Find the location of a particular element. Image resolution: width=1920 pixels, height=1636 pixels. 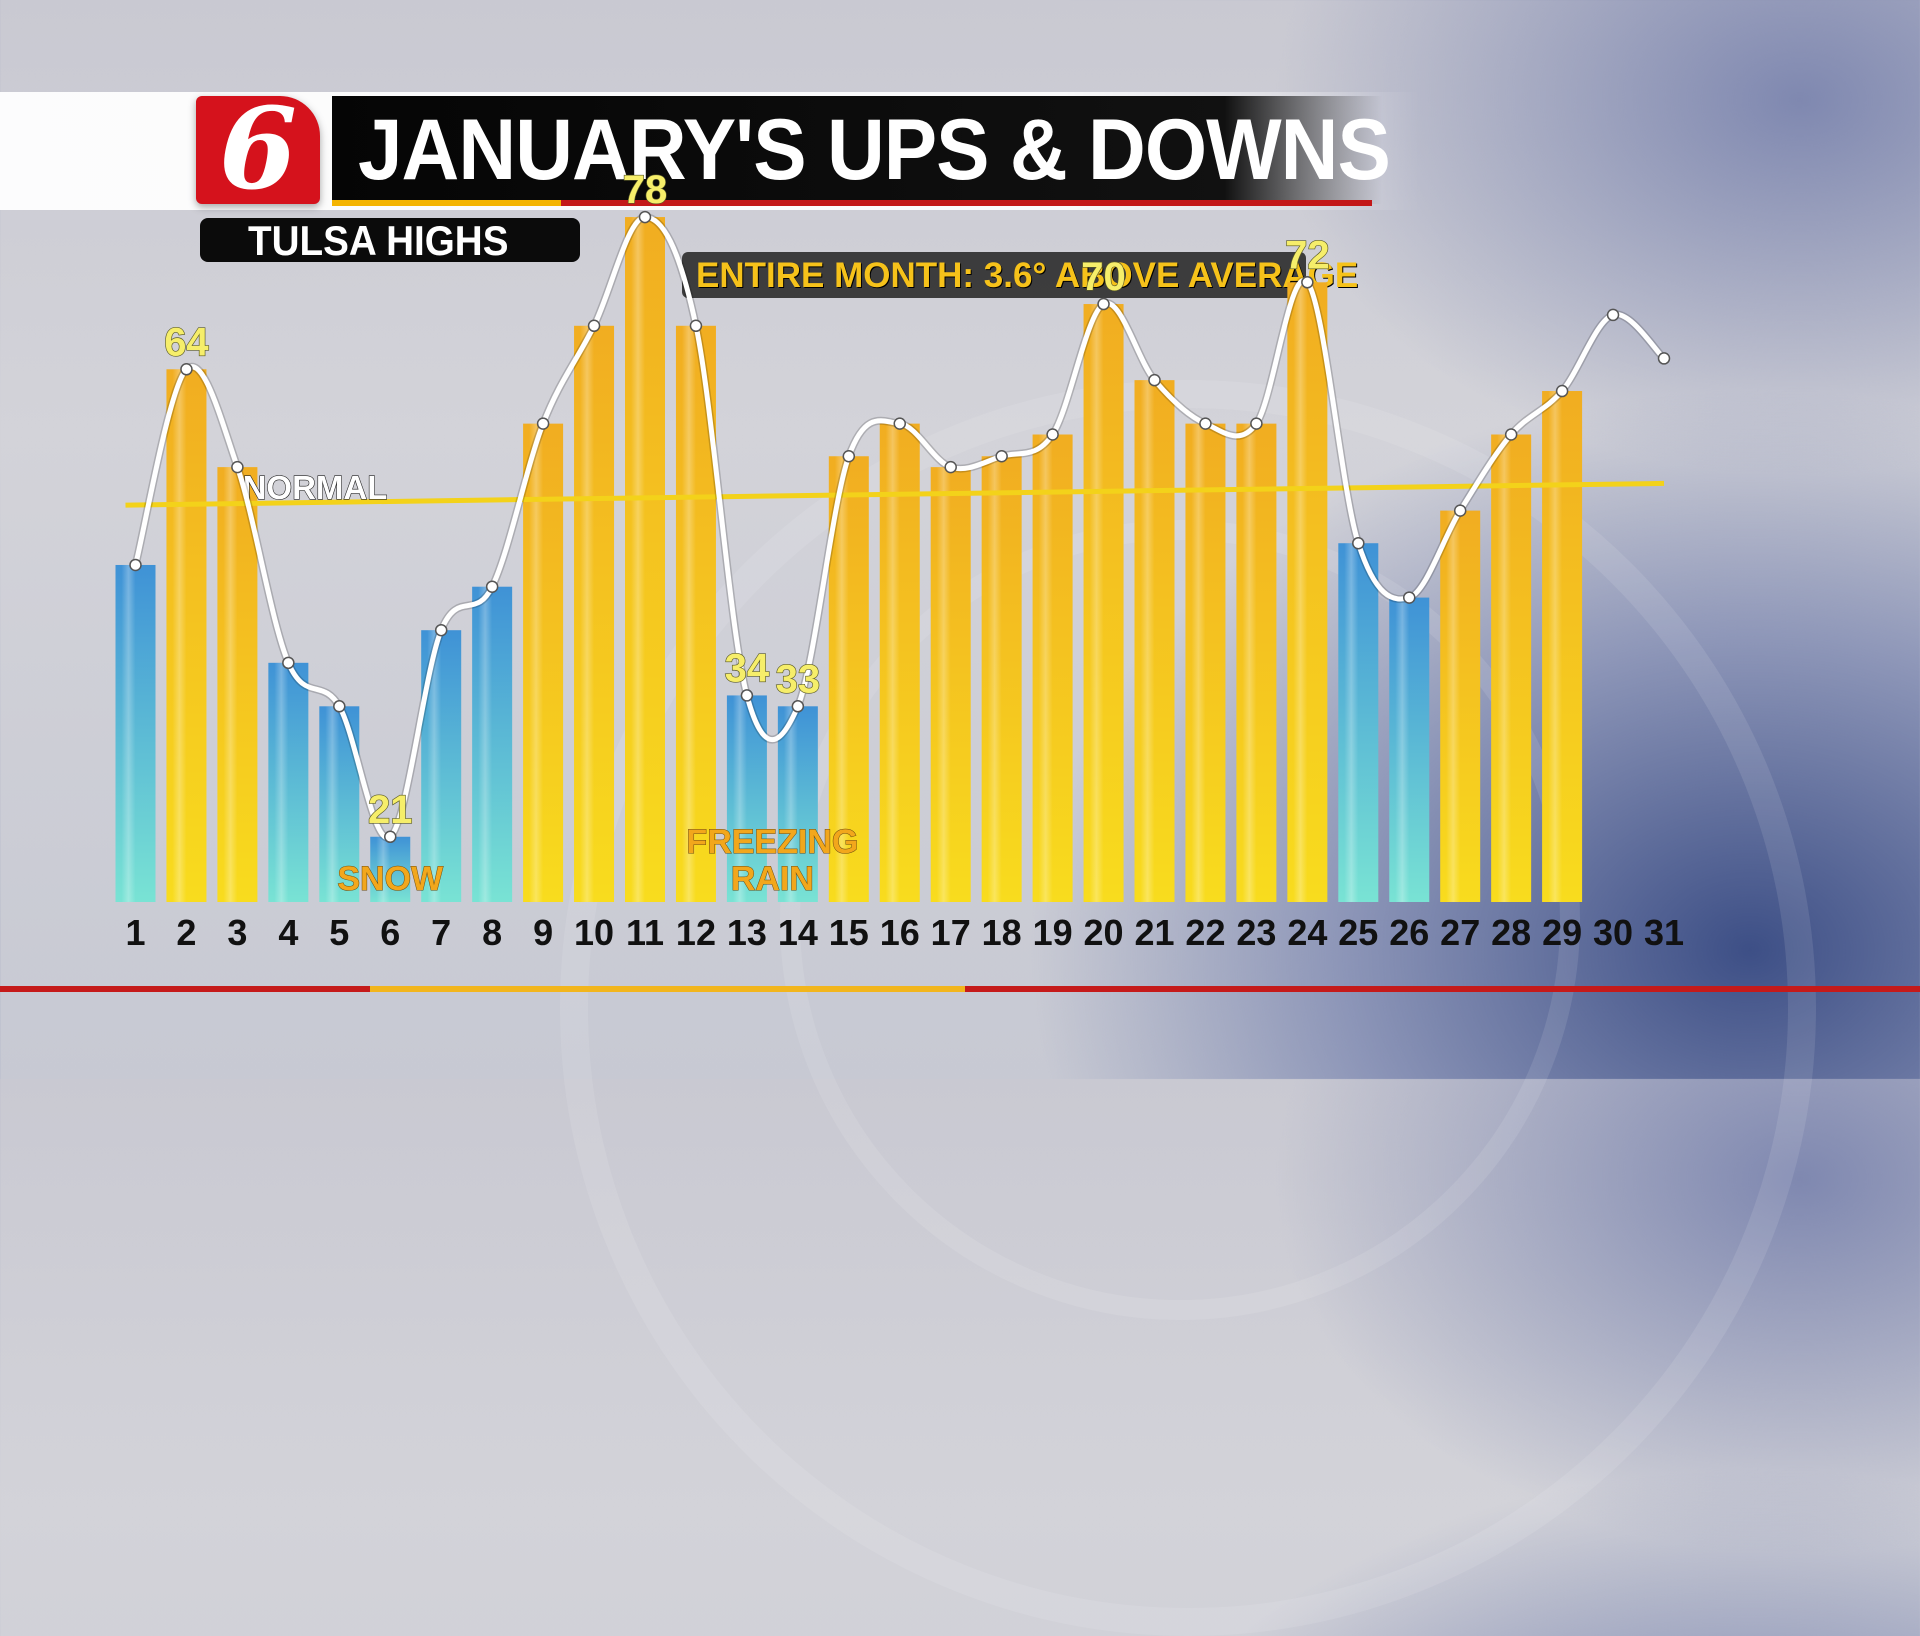

x-tick-18: 18 is located at coordinates (1002, 932).